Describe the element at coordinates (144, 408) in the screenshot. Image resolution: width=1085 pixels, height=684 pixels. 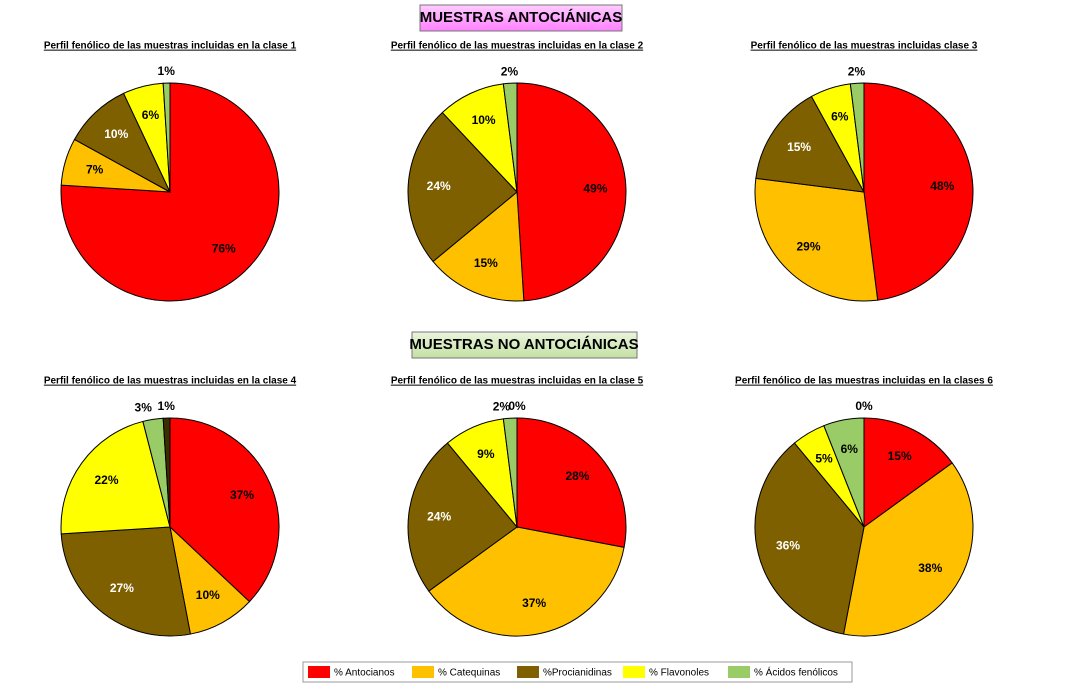
I see `data-label: 3%` at that location.